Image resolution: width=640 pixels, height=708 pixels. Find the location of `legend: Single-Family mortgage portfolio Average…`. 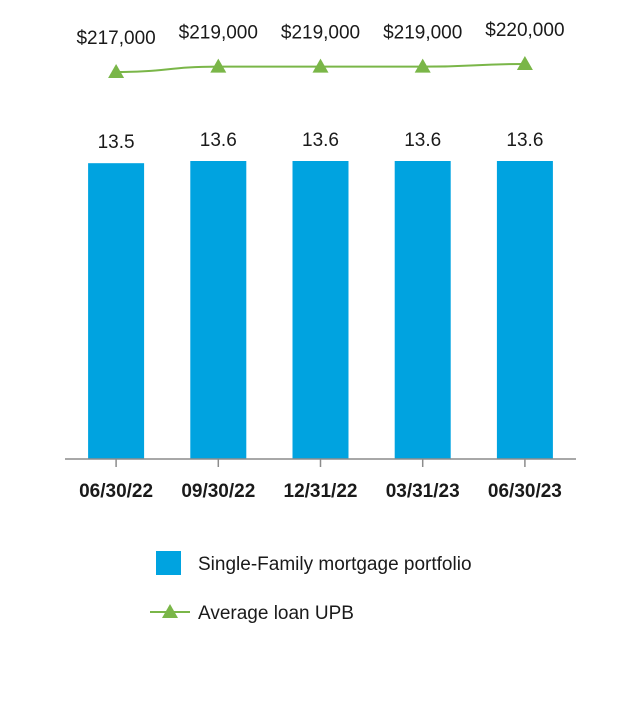

legend: Single-Family mortgage portfolio Average… is located at coordinates (311, 587).